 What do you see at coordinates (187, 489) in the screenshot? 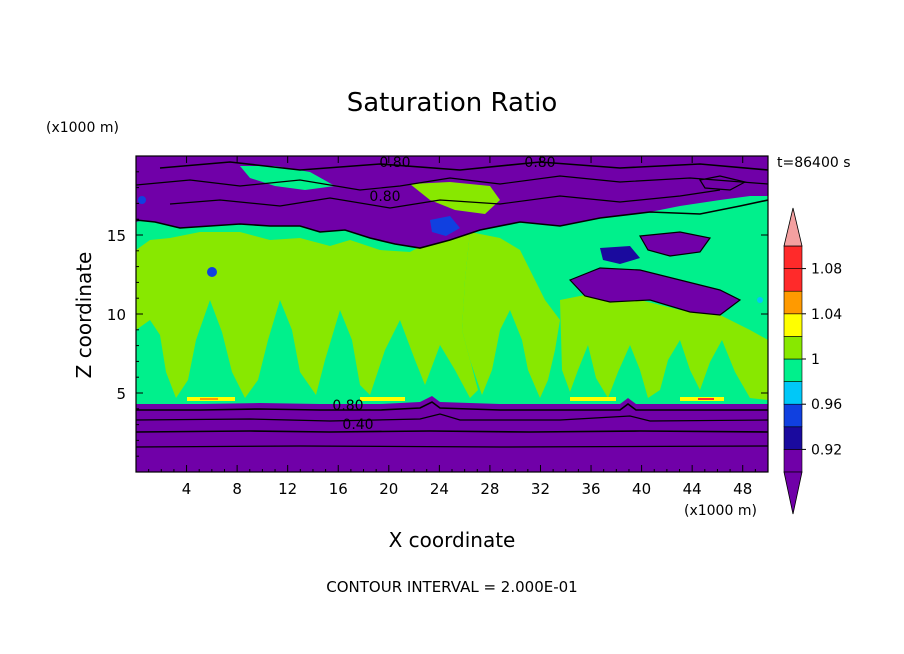
I see `x-tick-label: 4` at bounding box center [187, 489].